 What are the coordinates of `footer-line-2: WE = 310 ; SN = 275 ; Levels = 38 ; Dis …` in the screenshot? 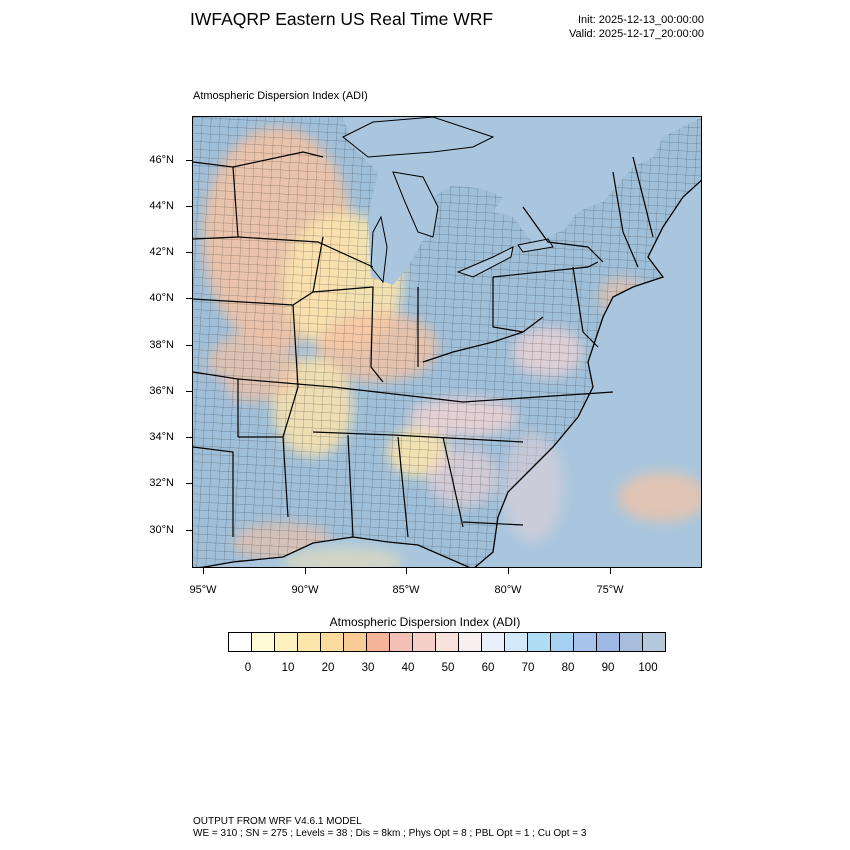 It's located at (390, 833).